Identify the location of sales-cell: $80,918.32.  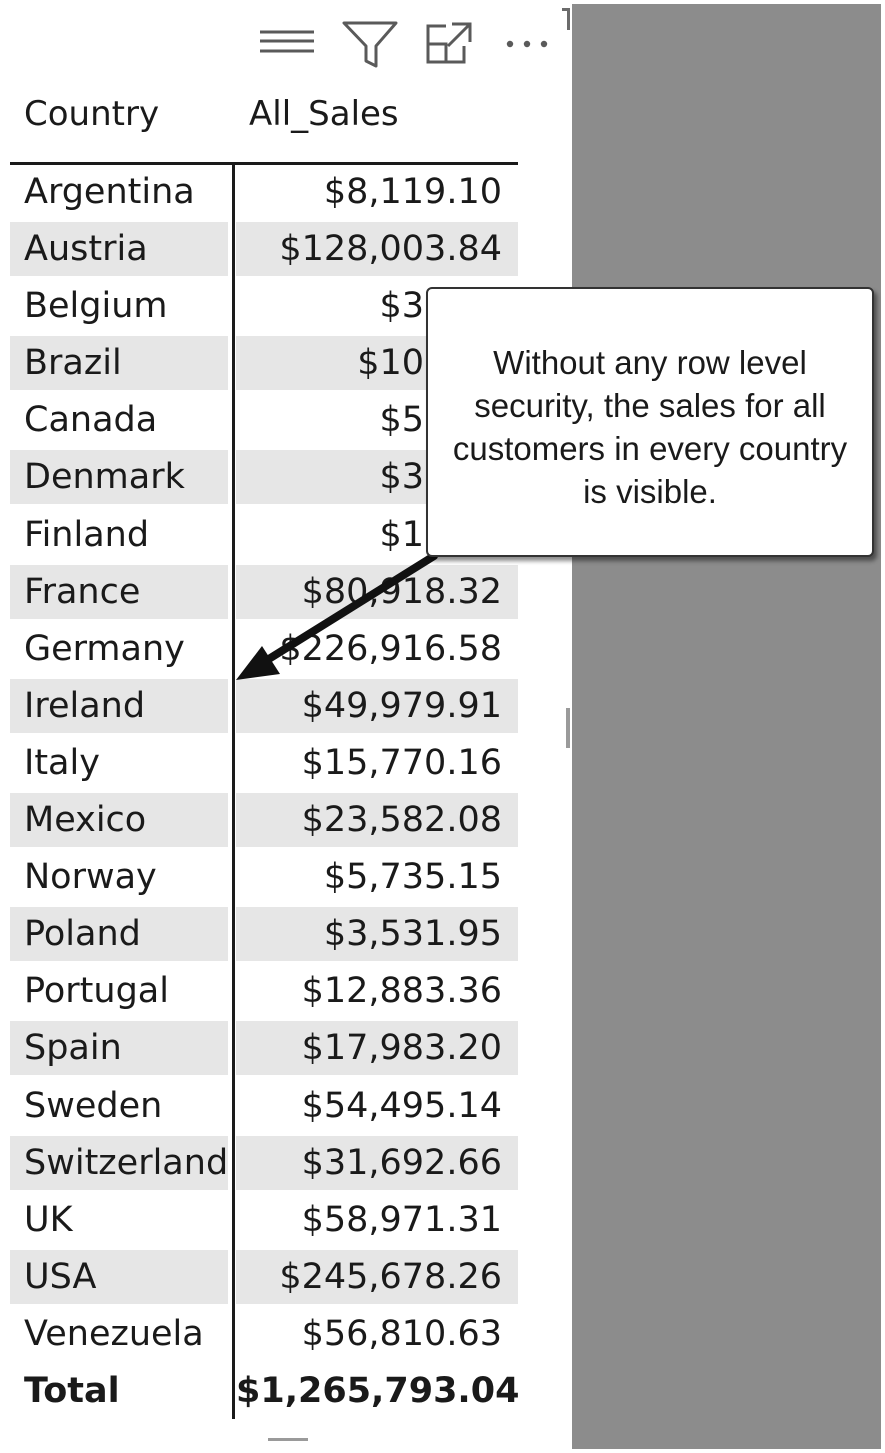
(377, 591).